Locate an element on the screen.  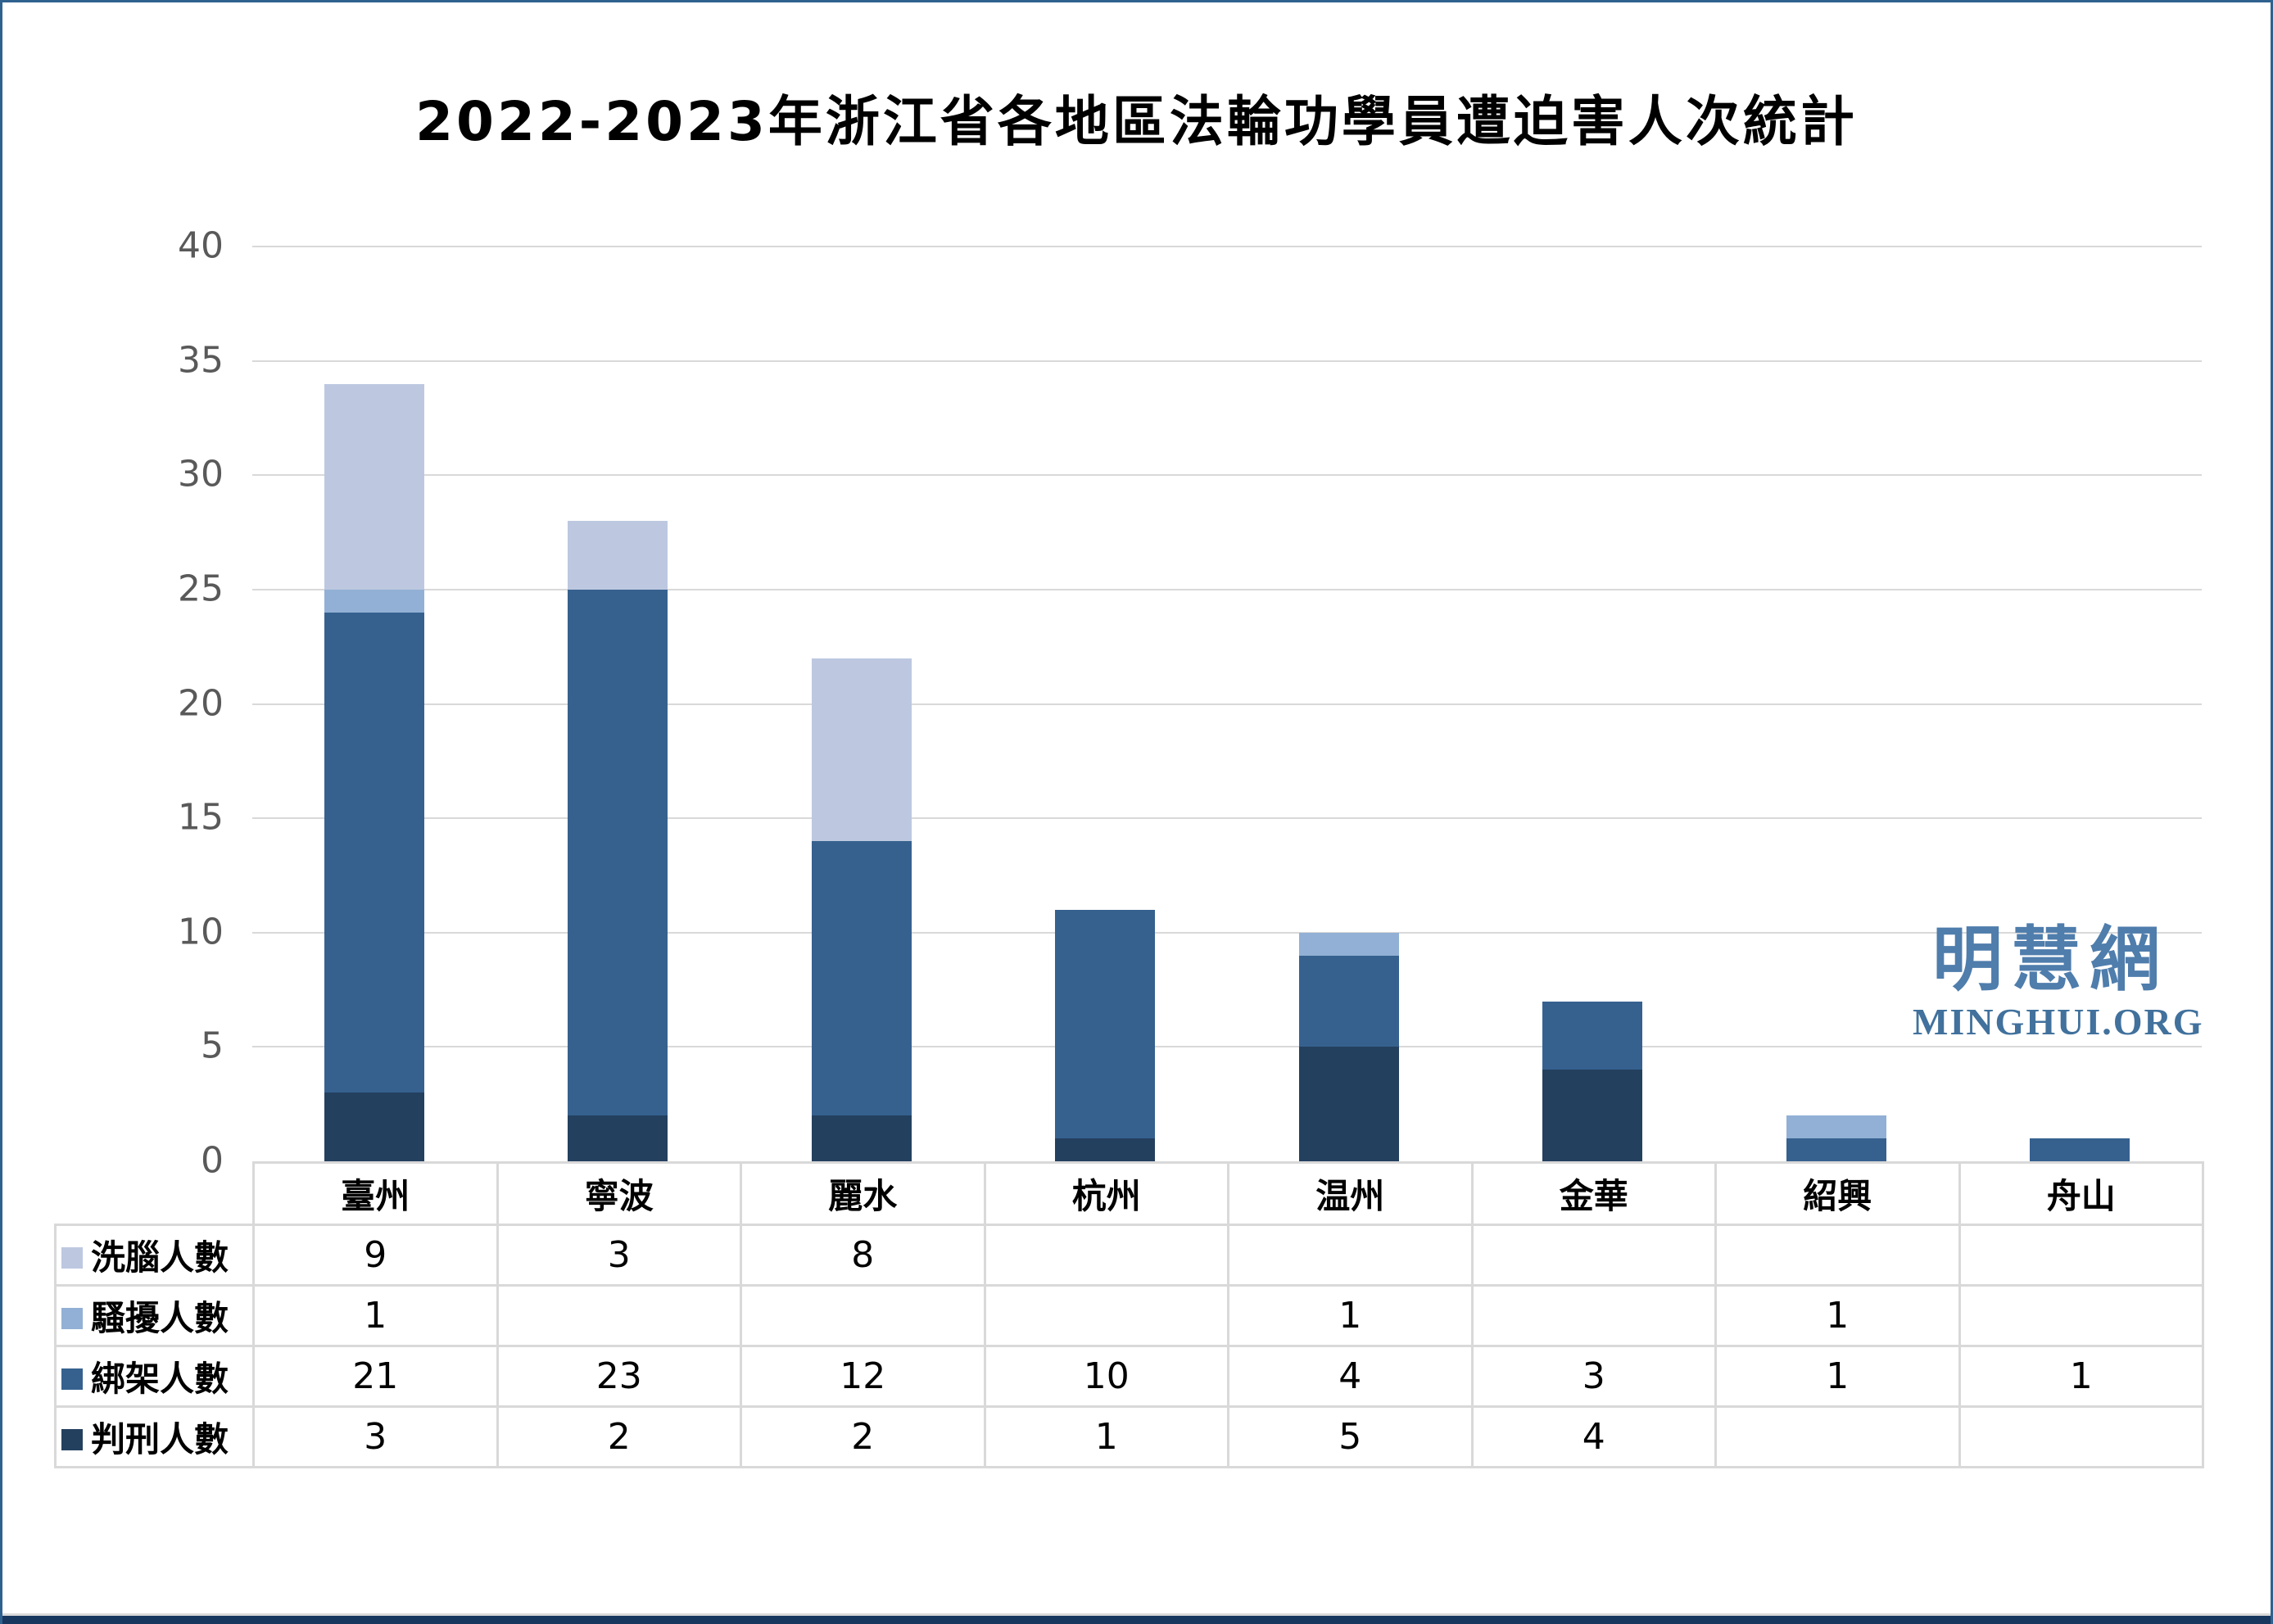
y-axis-tick-label-40: 40 is located at coordinates (201, 245).